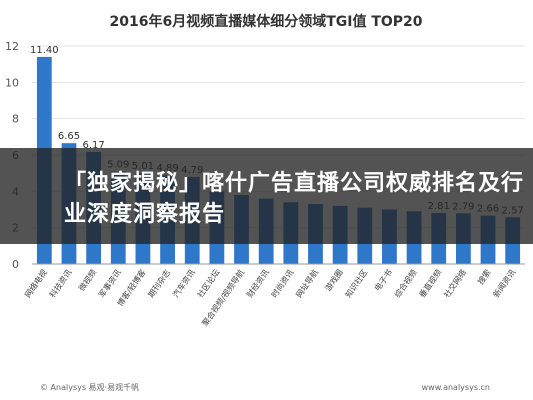 The width and height of the screenshot is (533, 400). What do you see at coordinates (15, 119) in the screenshot?
I see `y-tick-label: 8` at bounding box center [15, 119].